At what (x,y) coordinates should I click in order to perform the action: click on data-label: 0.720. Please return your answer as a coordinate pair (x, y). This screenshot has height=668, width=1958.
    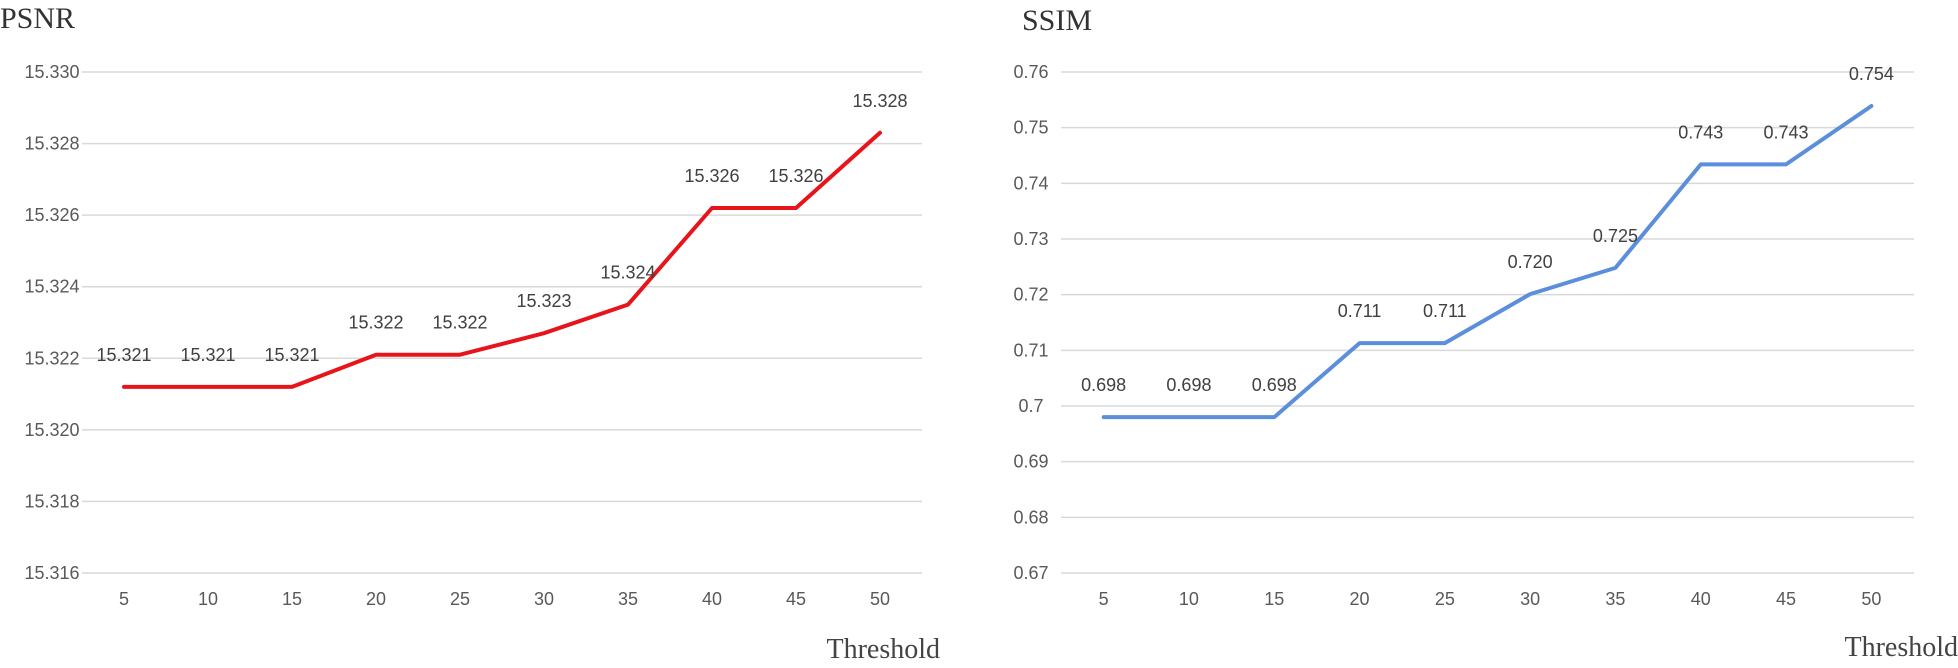
    Looking at the image, I should click on (1530, 262).